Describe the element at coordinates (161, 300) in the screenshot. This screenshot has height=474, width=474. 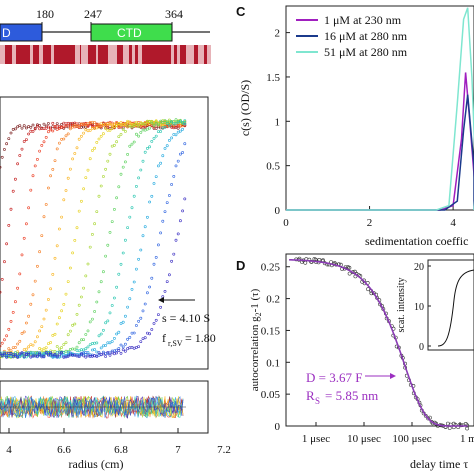
I see `s-arrow-head` at that location.